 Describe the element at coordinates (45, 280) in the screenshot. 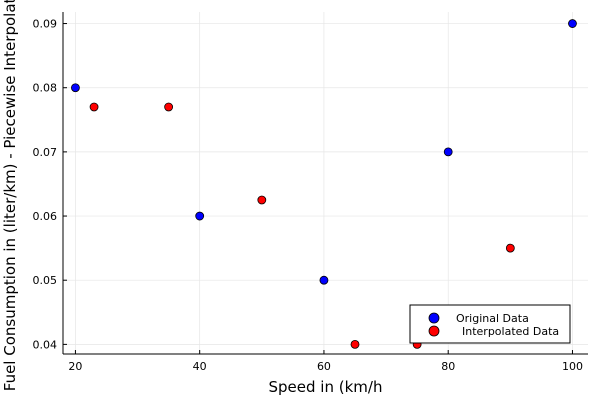

I see `y-tick-label: 0.05` at that location.